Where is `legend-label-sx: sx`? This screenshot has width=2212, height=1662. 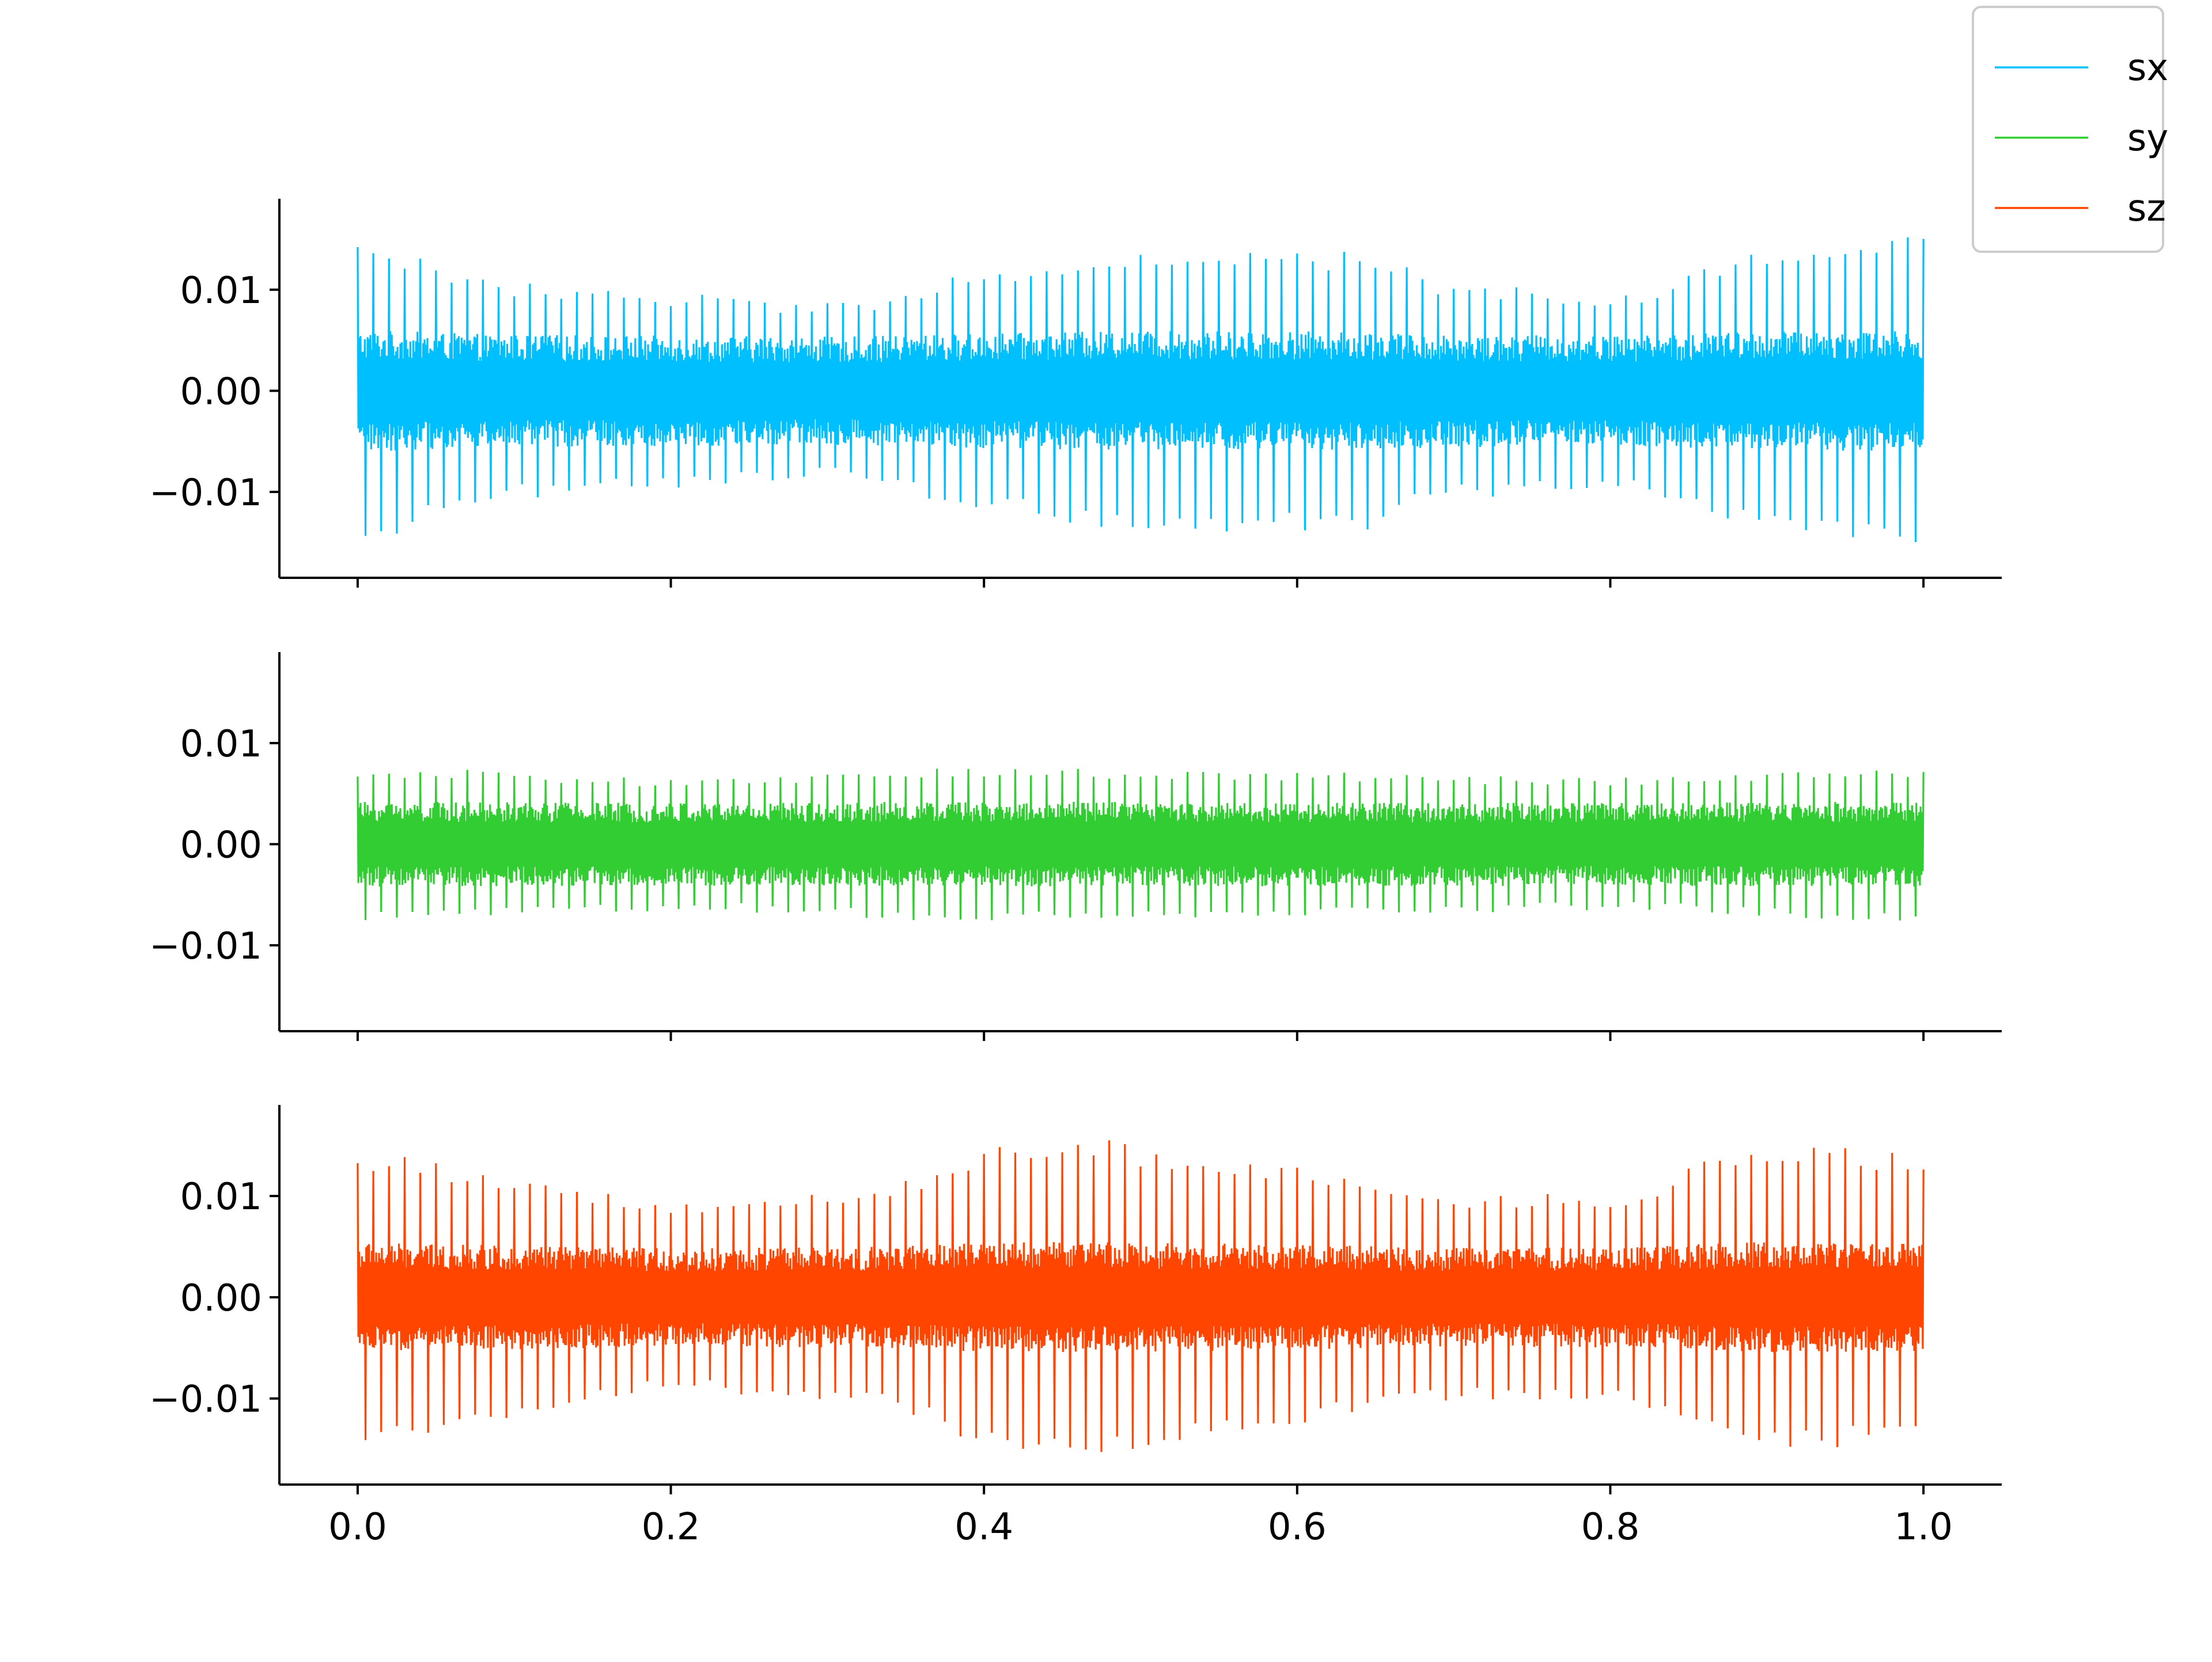 legend-label-sx: sx is located at coordinates (2147, 68).